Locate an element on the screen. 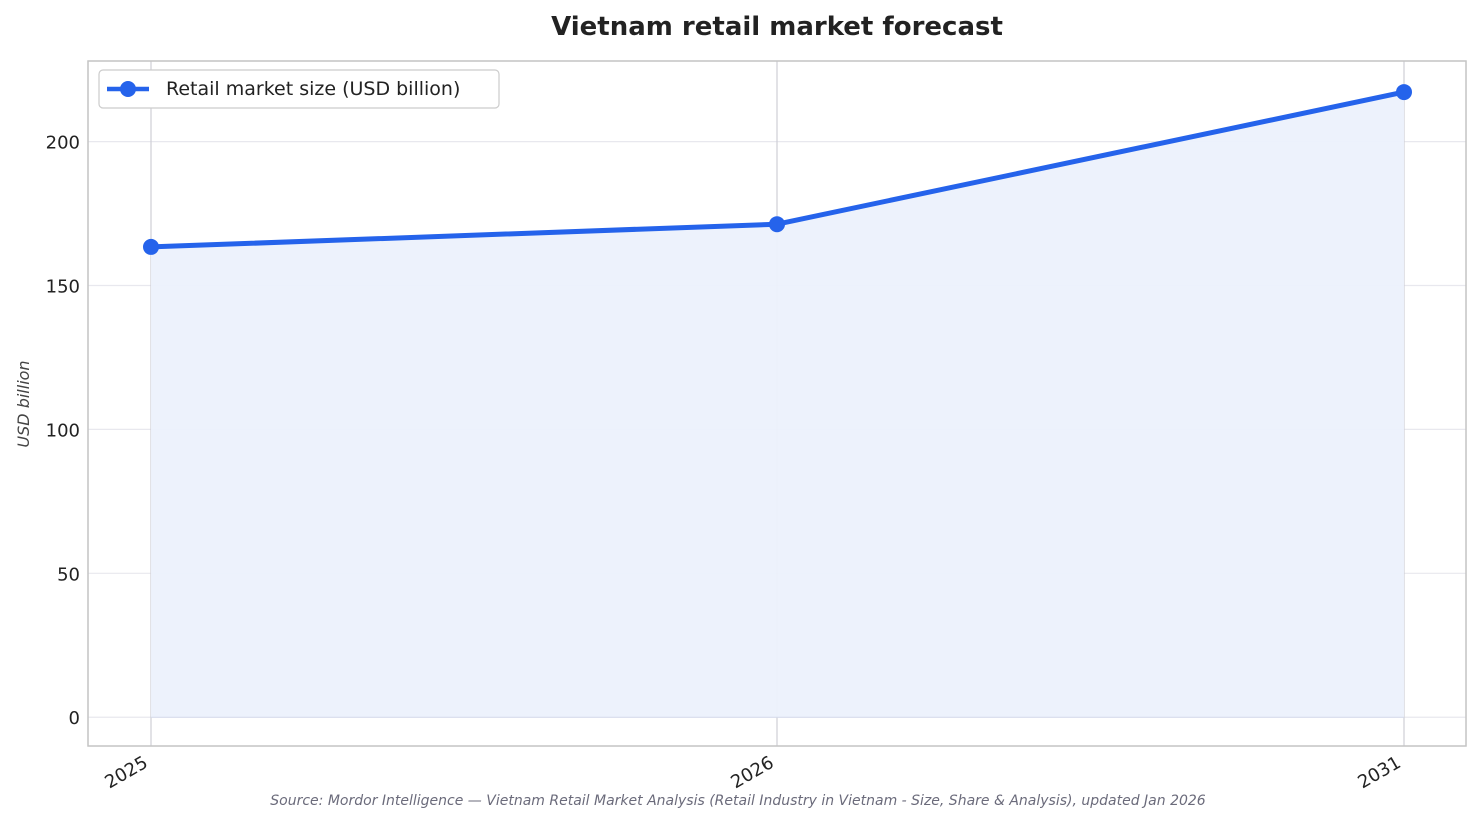  y-axis-ticks: 0 50 100 150 200 is located at coordinates (63, 431).